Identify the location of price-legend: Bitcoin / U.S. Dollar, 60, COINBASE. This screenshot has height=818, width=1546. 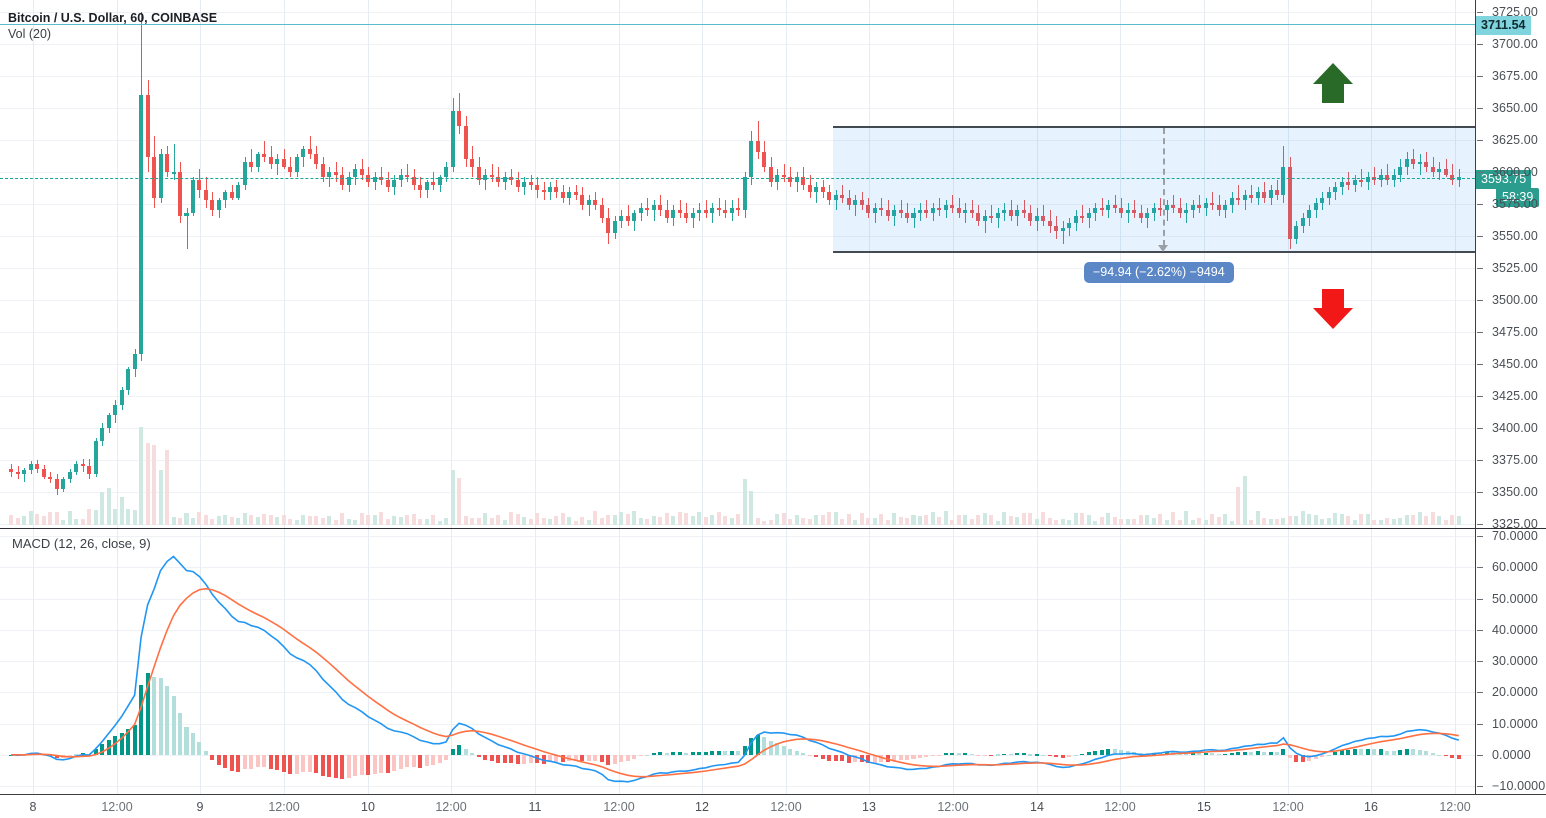
(113, 18).